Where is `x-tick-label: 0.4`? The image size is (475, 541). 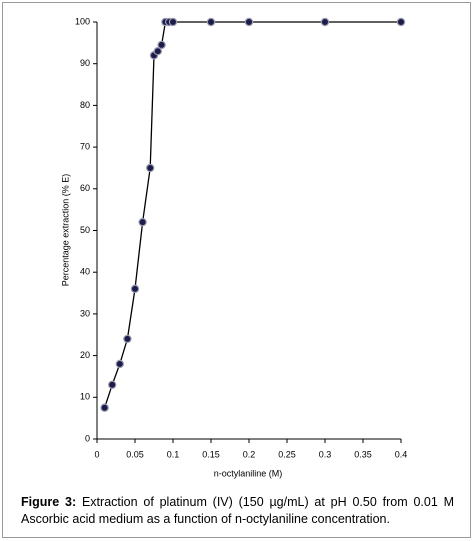 x-tick-label: 0.4 is located at coordinates (401, 454).